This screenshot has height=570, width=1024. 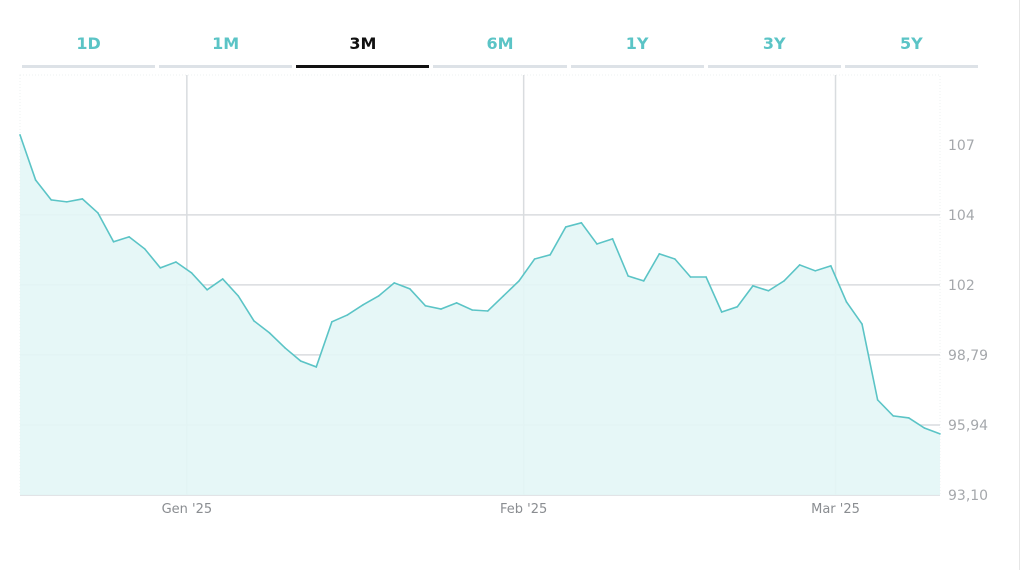 What do you see at coordinates (89, 49) in the screenshot?
I see `tab-1d: 1D` at bounding box center [89, 49].